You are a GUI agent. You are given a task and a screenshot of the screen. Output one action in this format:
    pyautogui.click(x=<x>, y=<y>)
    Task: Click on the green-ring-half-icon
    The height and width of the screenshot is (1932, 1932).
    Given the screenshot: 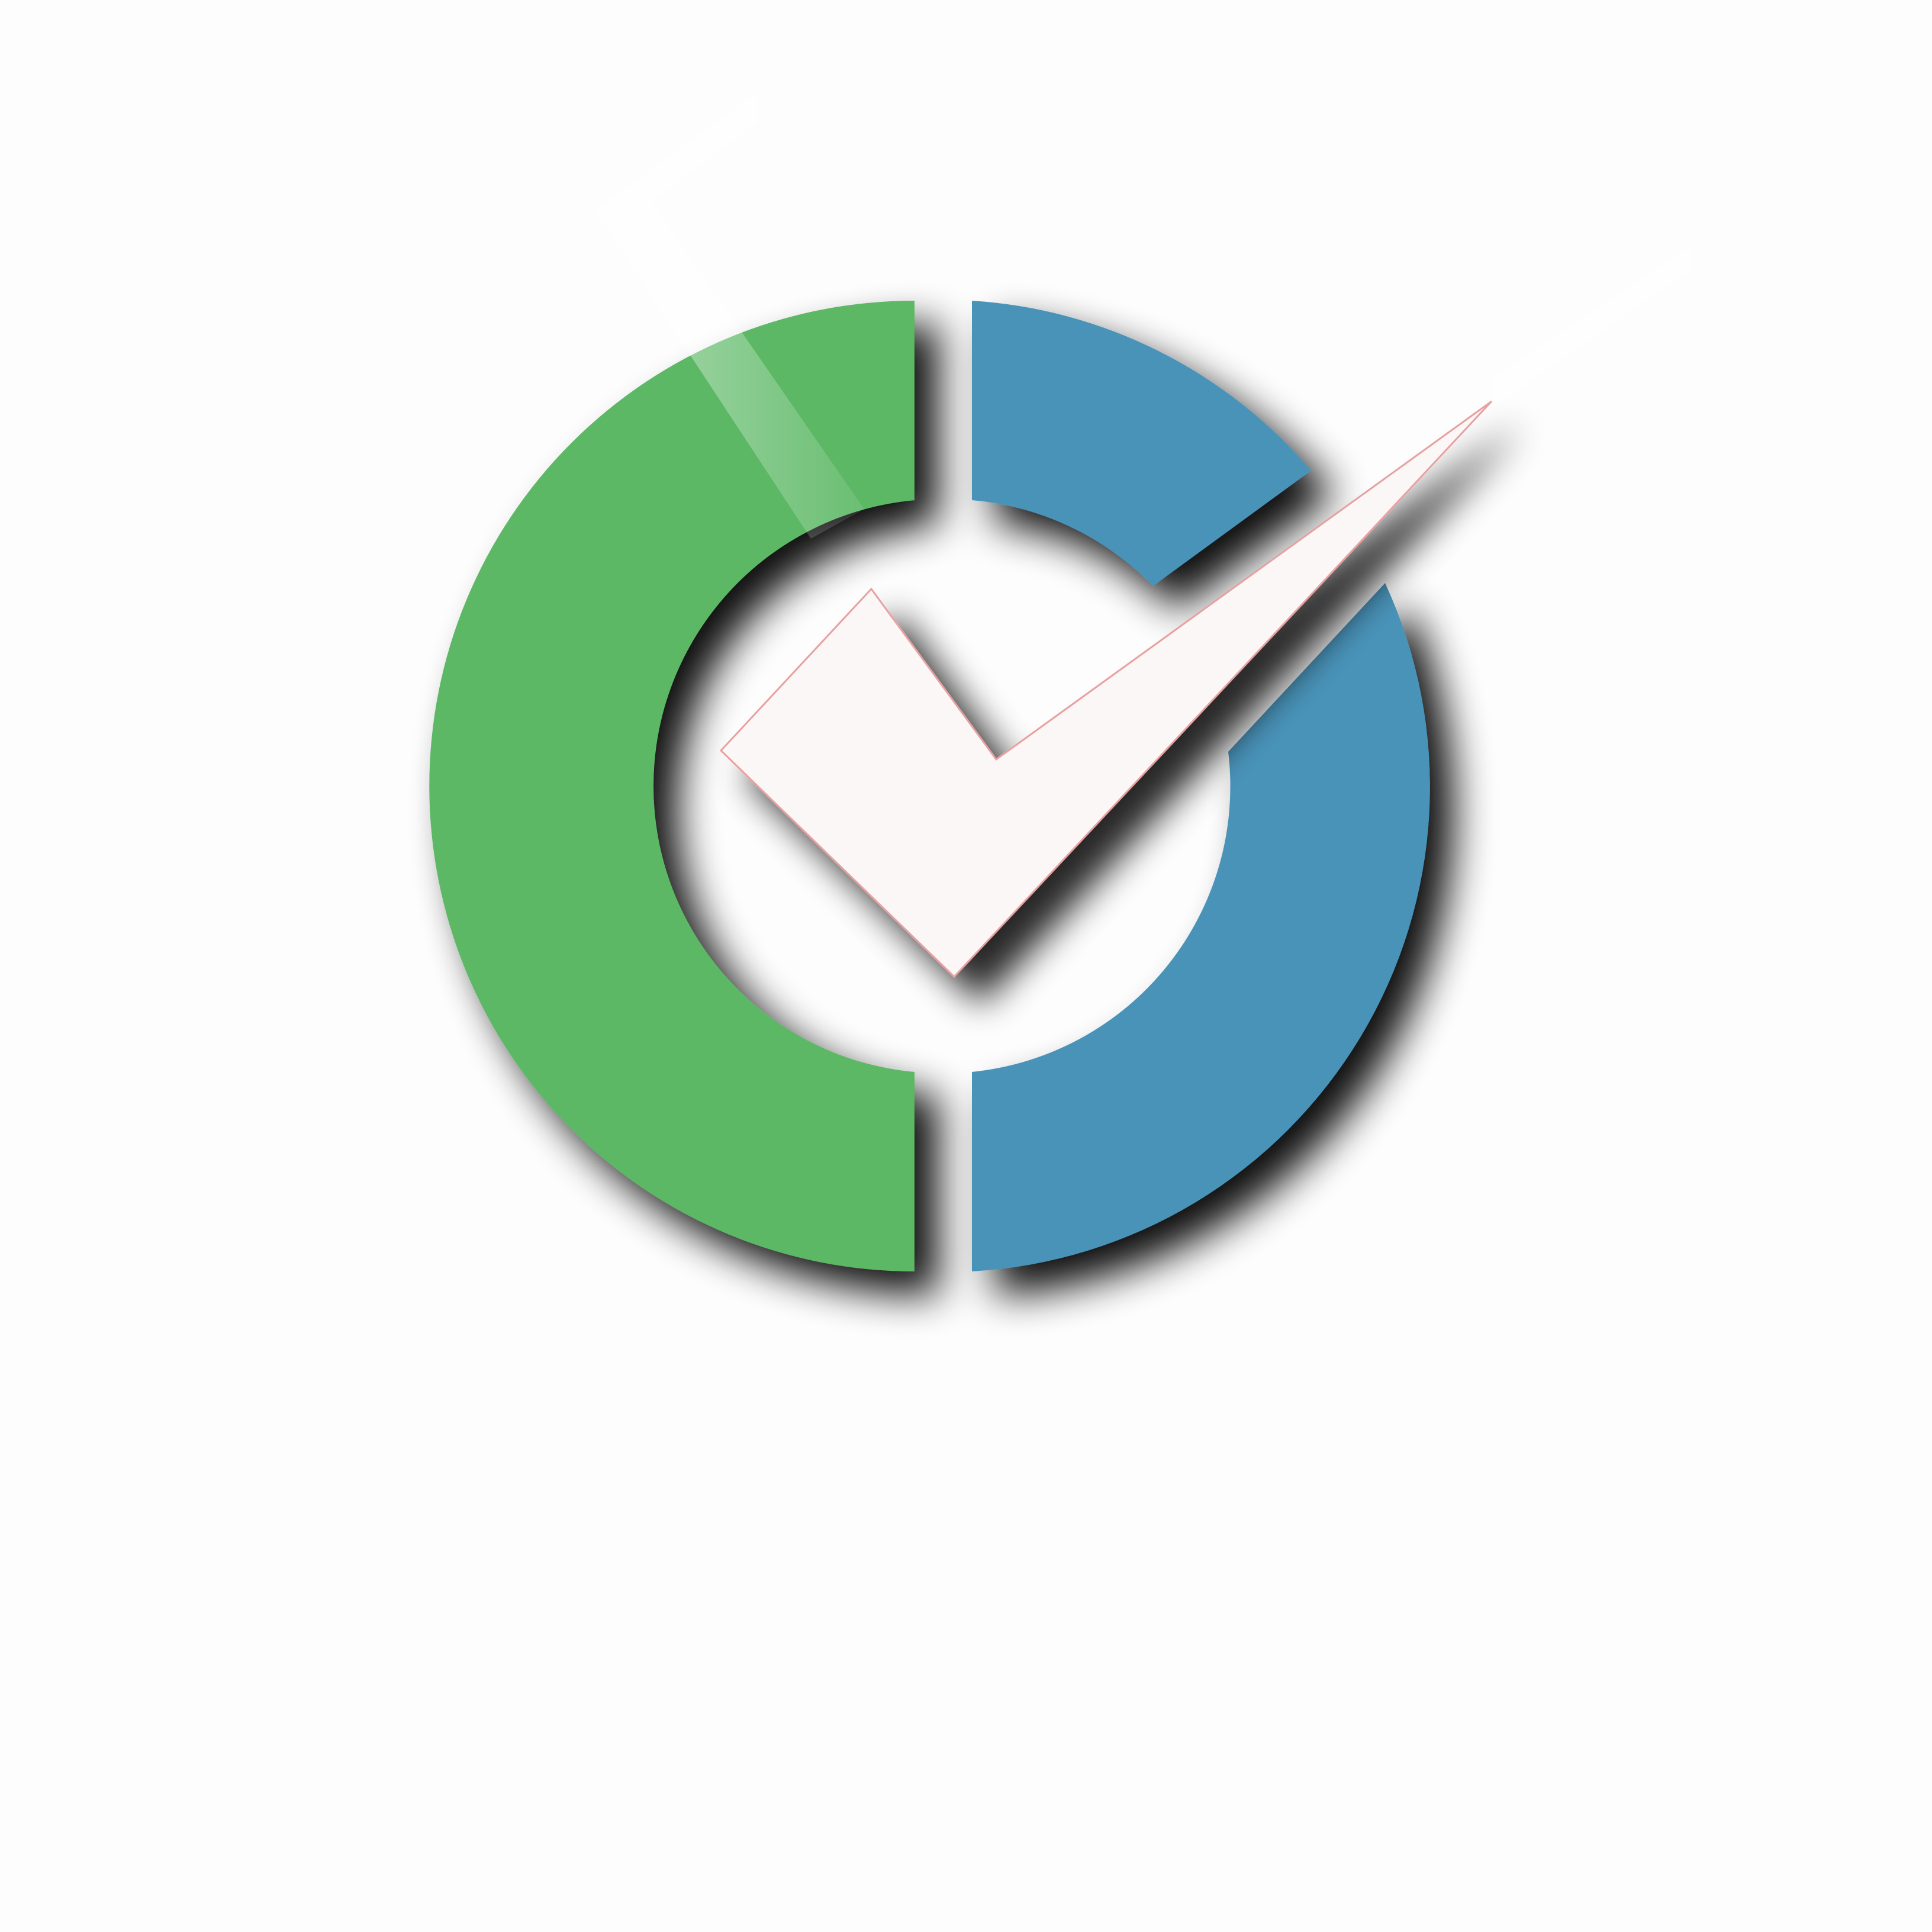 What is the action you would take?
    pyautogui.click(x=672, y=786)
    